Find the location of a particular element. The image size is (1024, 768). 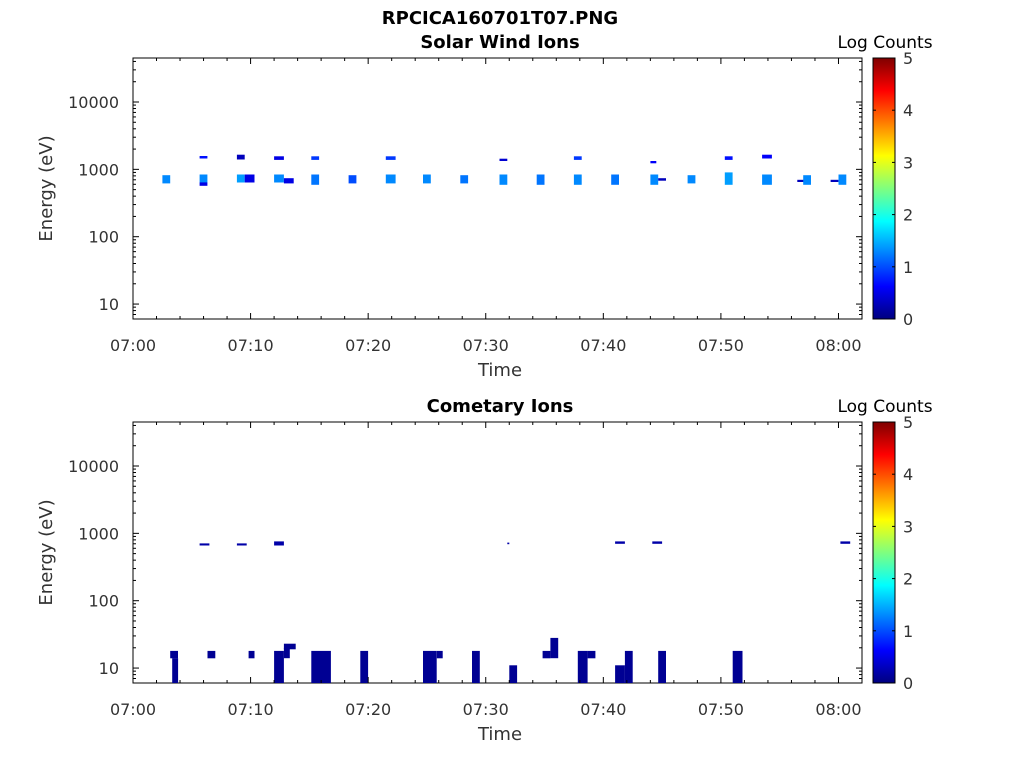

colorbar-tick-label: 4 is located at coordinates (908, 474).